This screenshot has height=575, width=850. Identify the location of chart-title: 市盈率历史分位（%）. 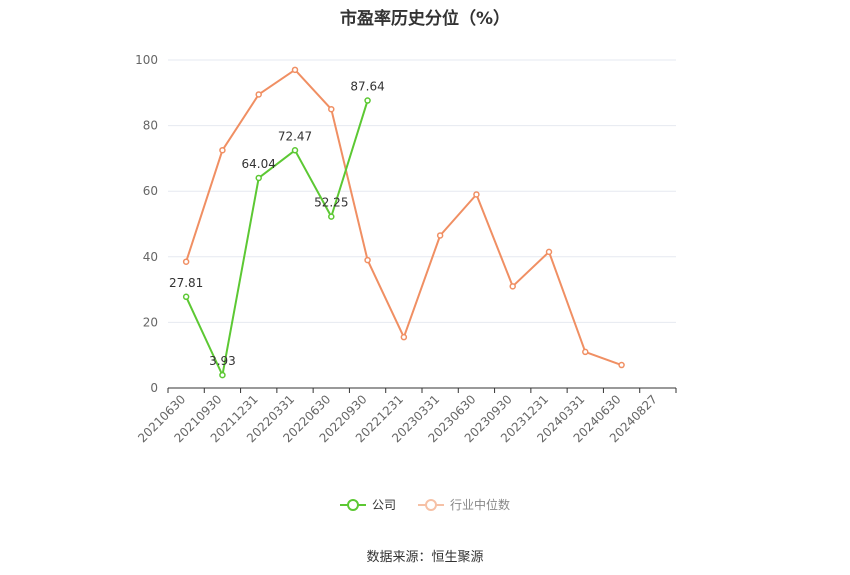
(425, 19).